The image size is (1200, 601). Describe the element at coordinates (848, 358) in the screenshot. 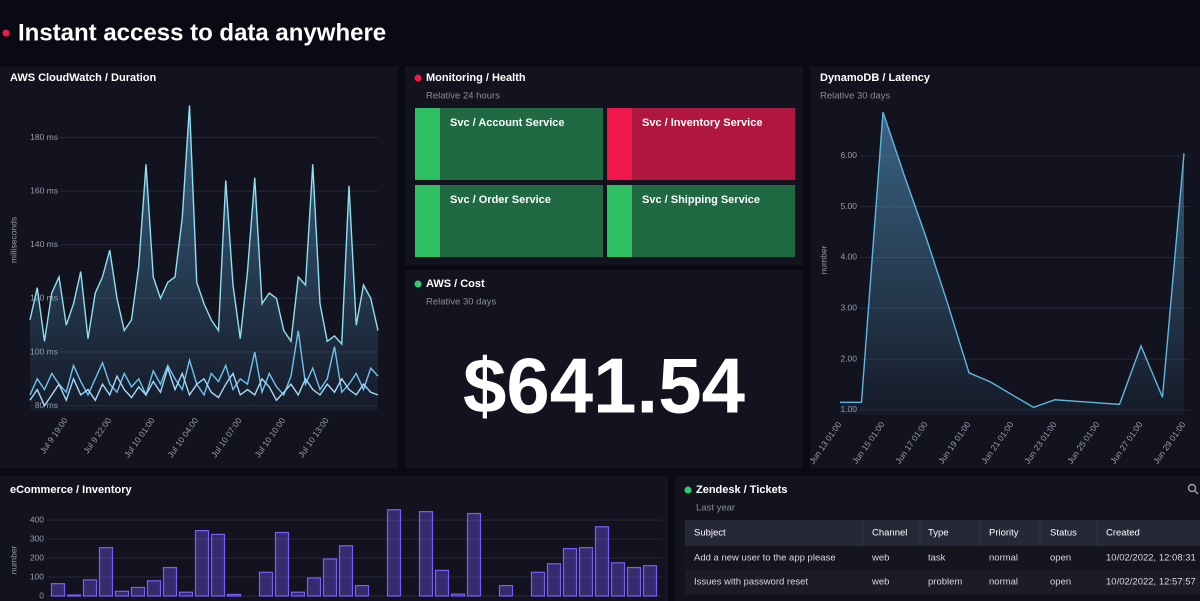

I see `y-tick-label: 2.00` at that location.